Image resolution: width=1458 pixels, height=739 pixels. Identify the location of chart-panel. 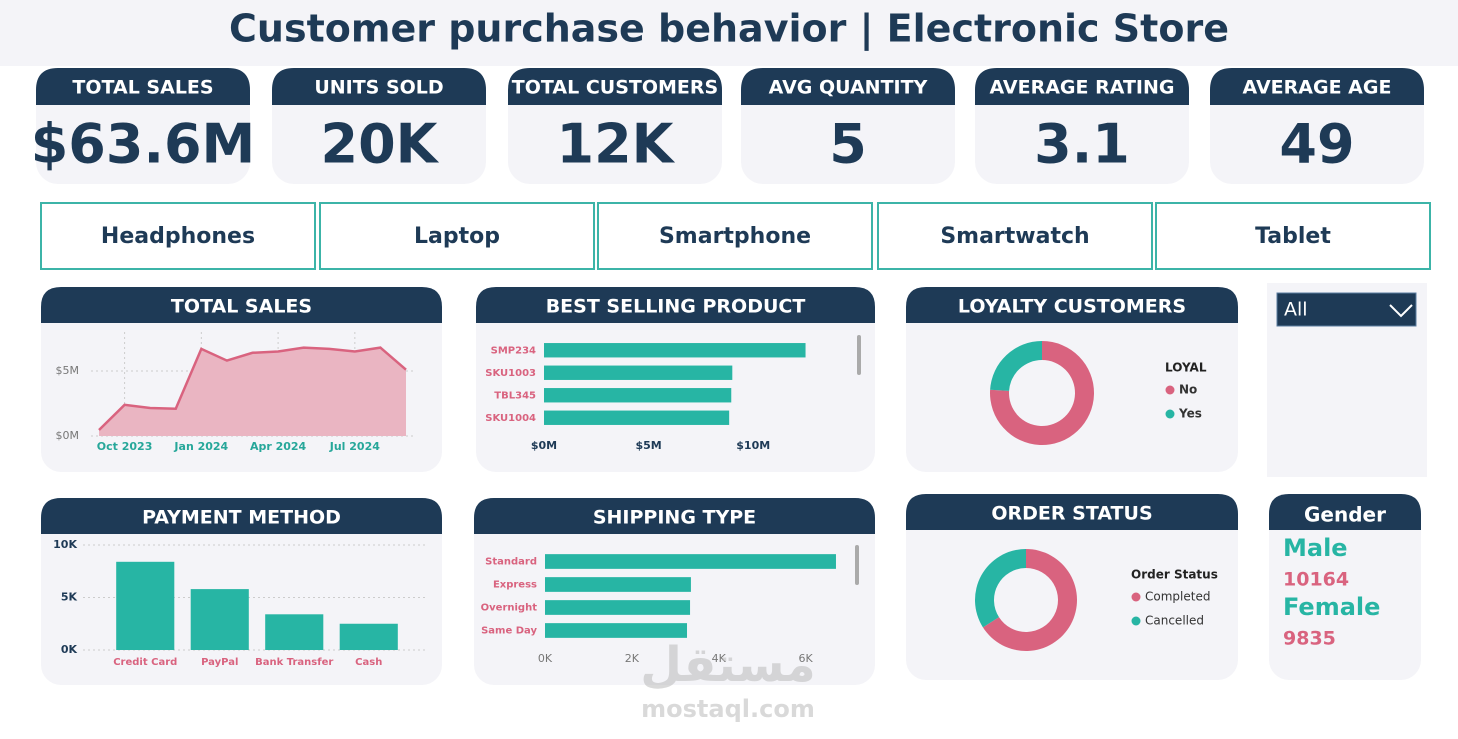
(1072, 379).